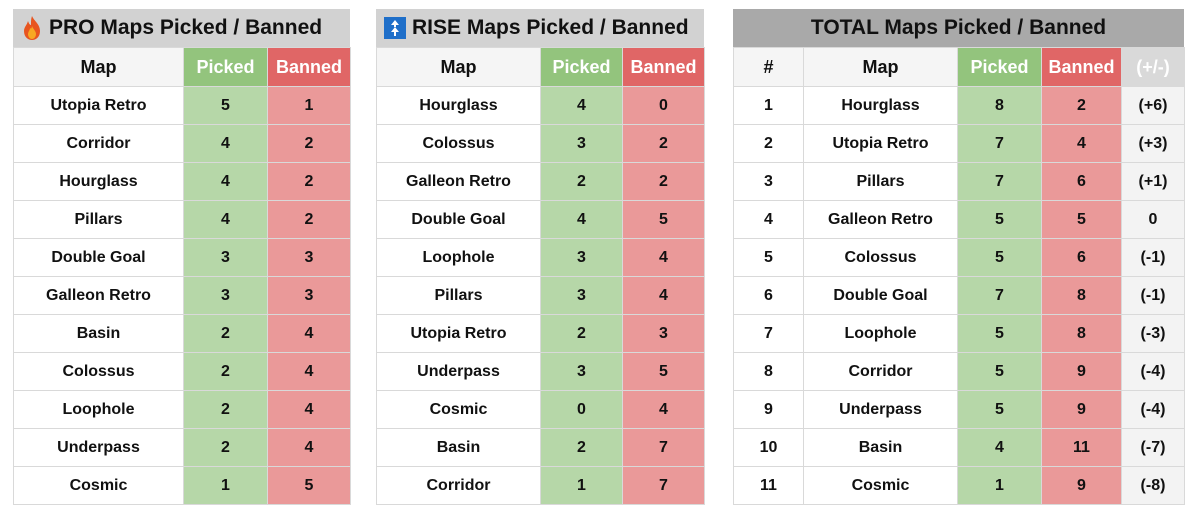 This screenshot has width=1193, height=513. I want to click on total-col-rank: #, so click(768, 67).